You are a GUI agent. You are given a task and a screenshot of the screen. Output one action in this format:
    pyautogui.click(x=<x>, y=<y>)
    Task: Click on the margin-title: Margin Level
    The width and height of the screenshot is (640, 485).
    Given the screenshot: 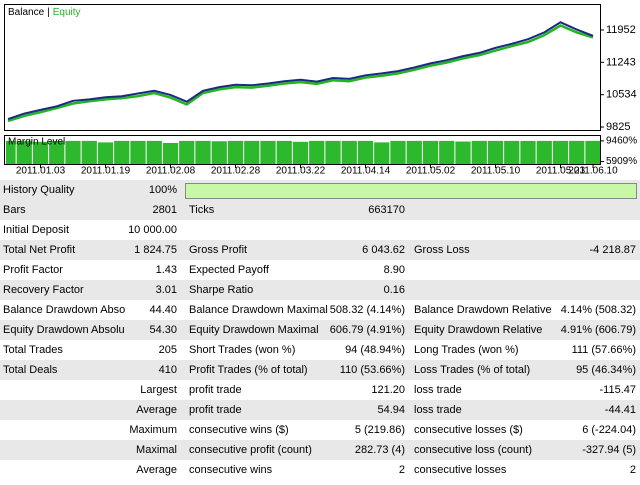 What is the action you would take?
    pyautogui.click(x=36, y=142)
    